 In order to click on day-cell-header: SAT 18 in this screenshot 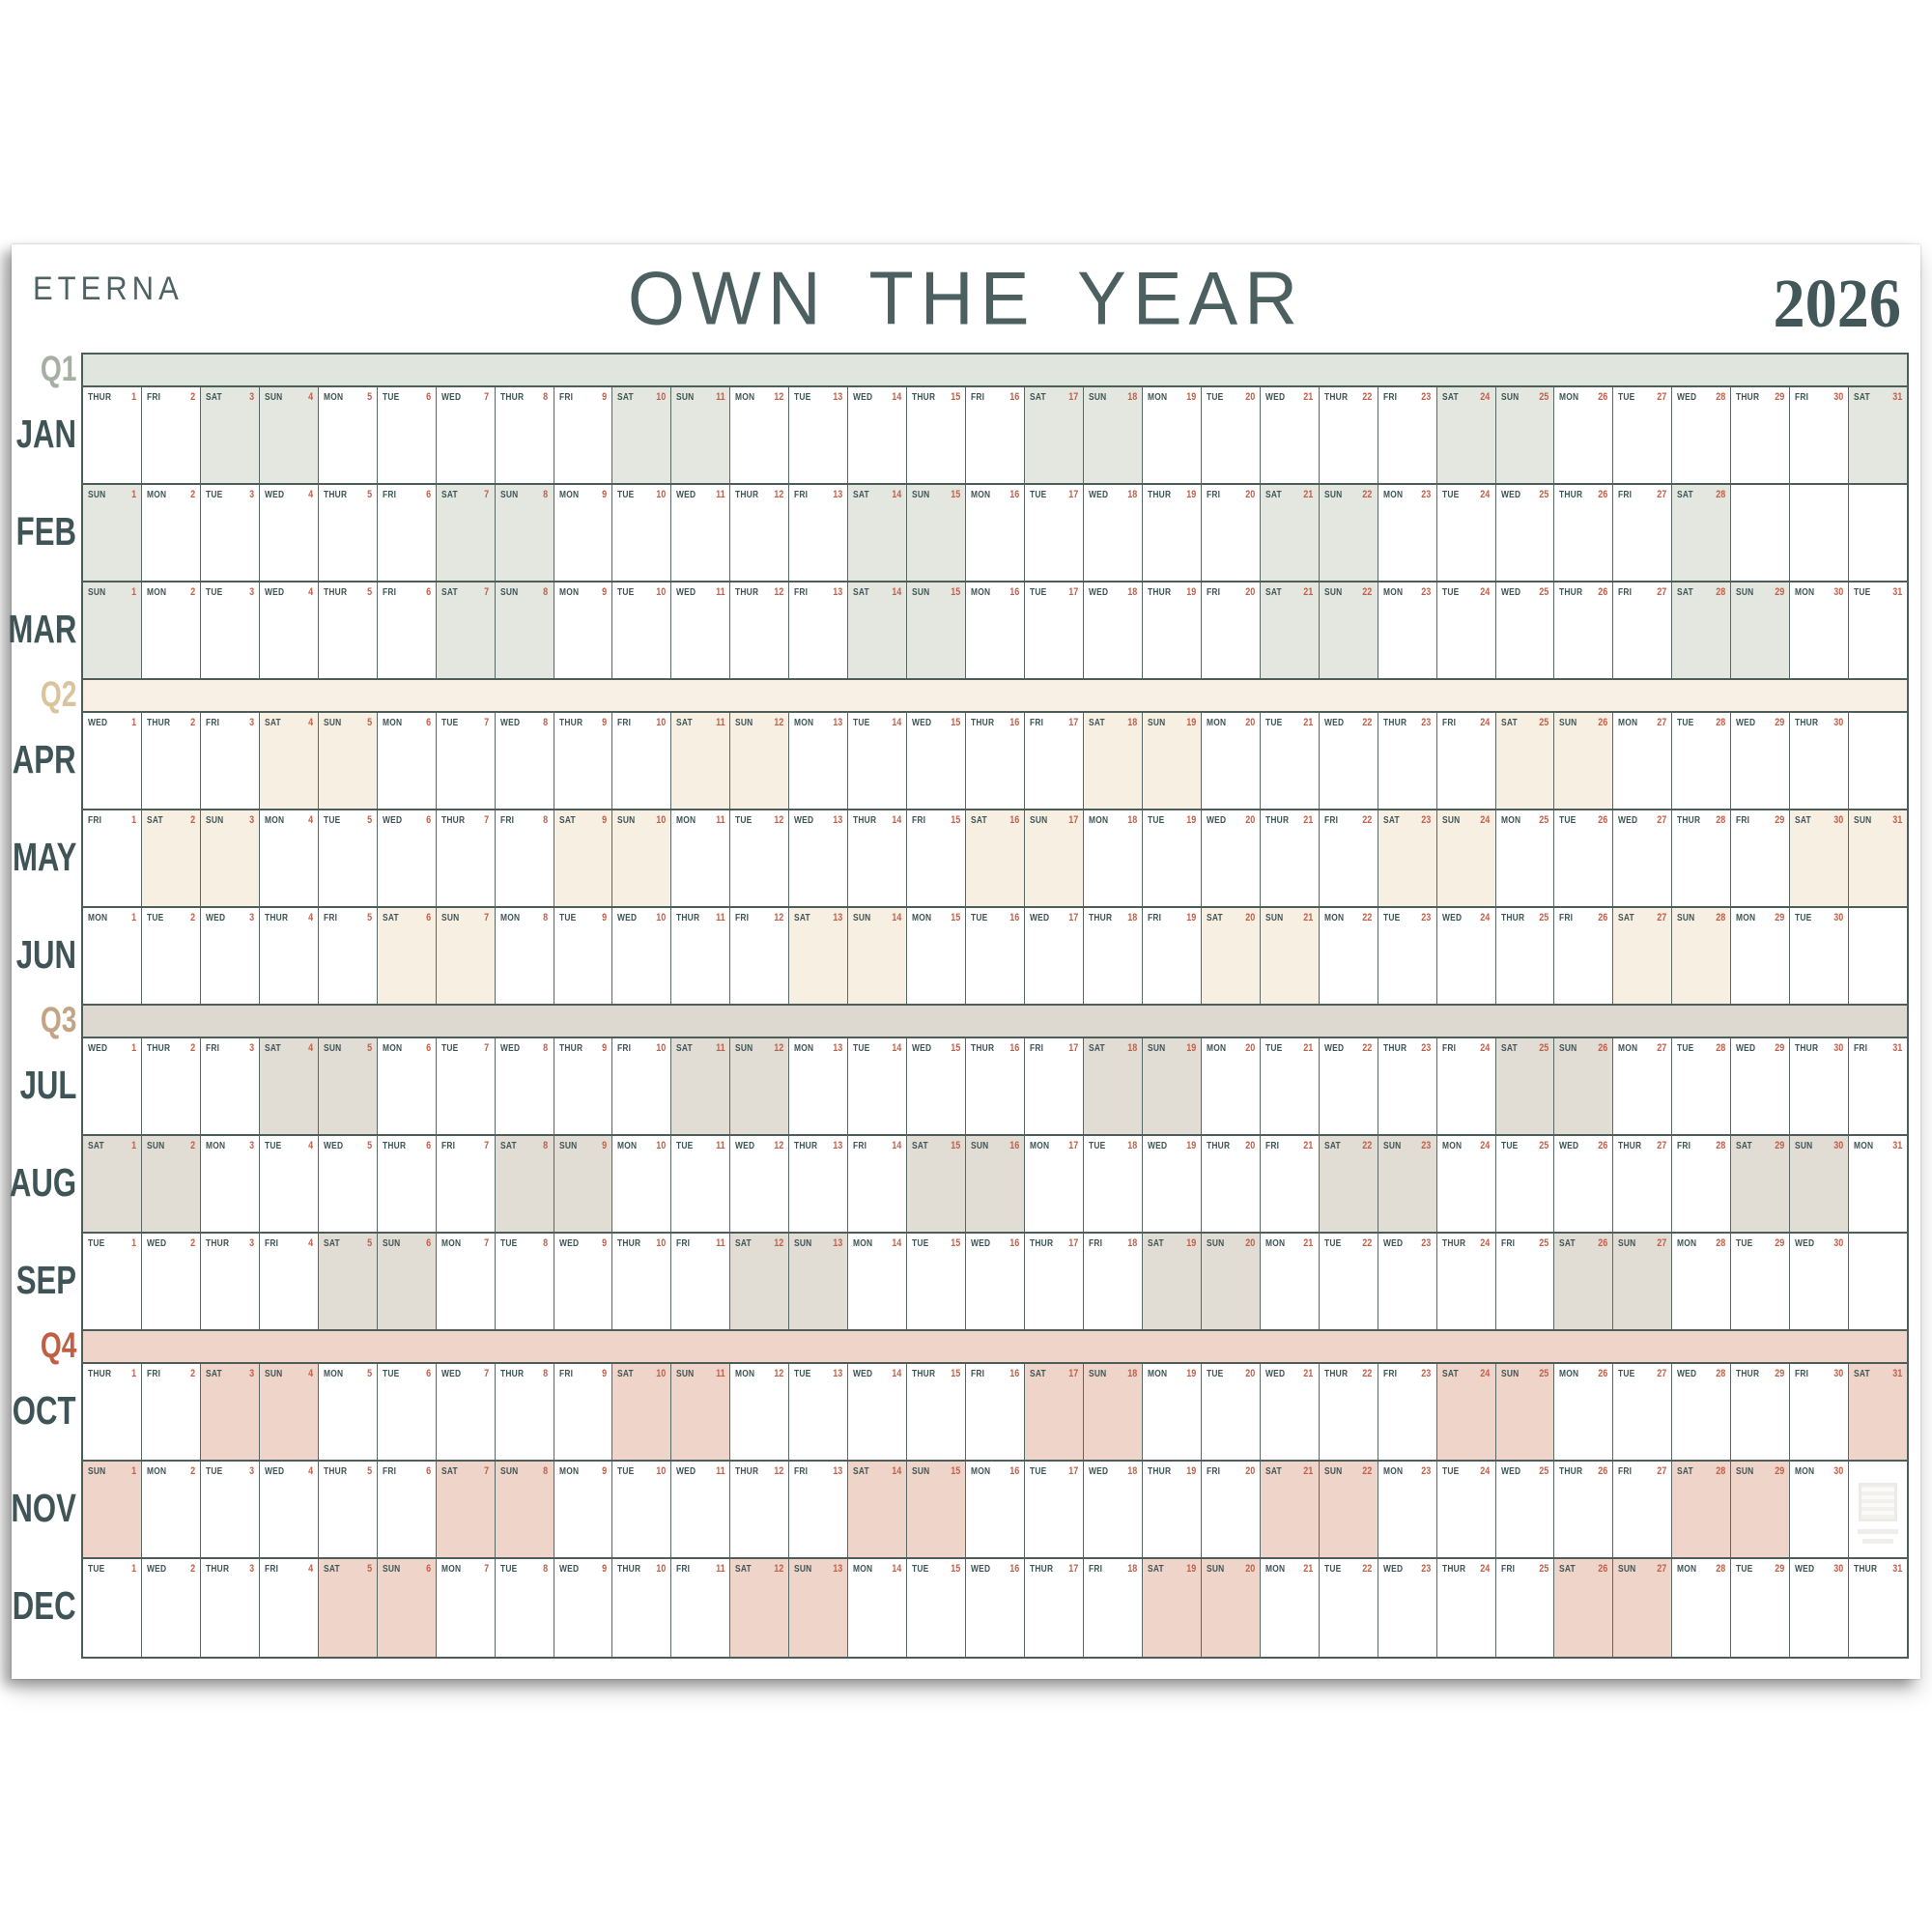, I will do `click(1113, 720)`.